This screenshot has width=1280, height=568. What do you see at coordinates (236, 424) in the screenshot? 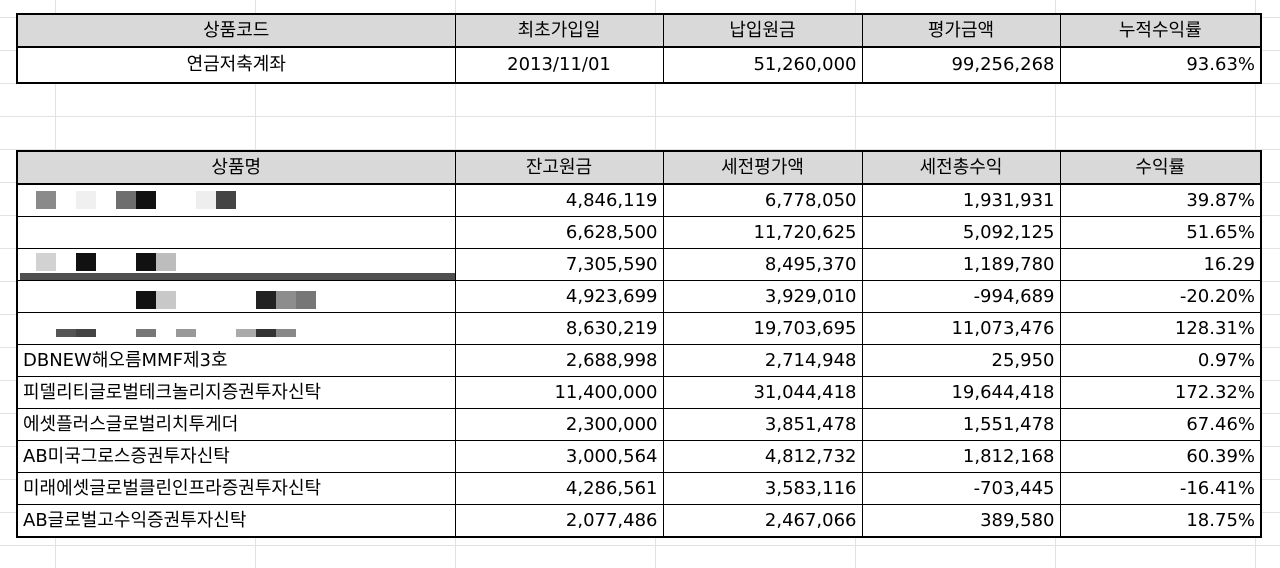
I see `cell-product-name: 에셋플러스글로벌리치투게더` at bounding box center [236, 424].